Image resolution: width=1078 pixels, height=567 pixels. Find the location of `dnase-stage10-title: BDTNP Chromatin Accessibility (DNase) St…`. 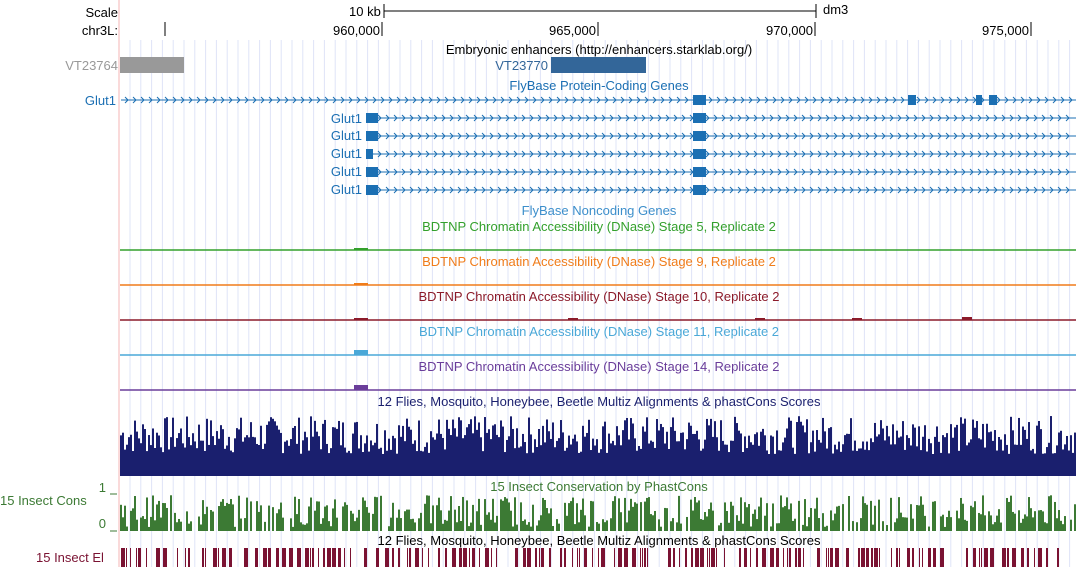

dnase-stage10-title: BDTNP Chromatin Accessibility (DNase) St… is located at coordinates (599, 296).